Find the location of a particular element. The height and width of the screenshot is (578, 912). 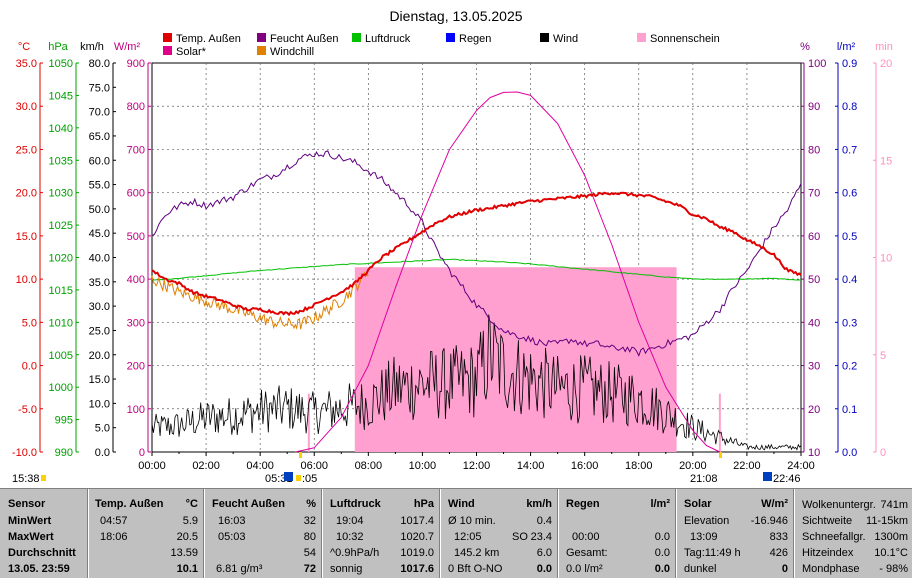

axis-tick-label-wind-9: 35.0 is located at coordinates (99, 283).